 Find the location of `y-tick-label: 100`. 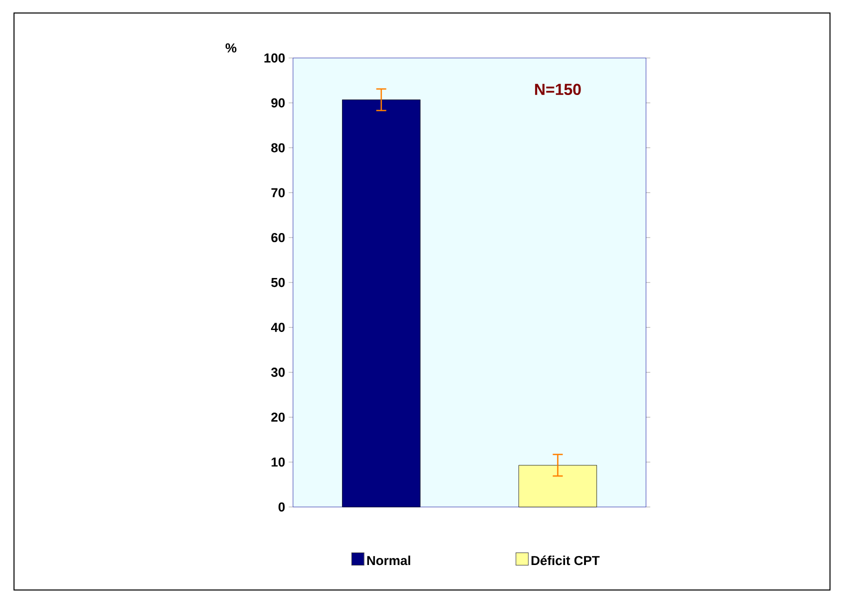

y-tick-label: 100 is located at coordinates (274, 58).